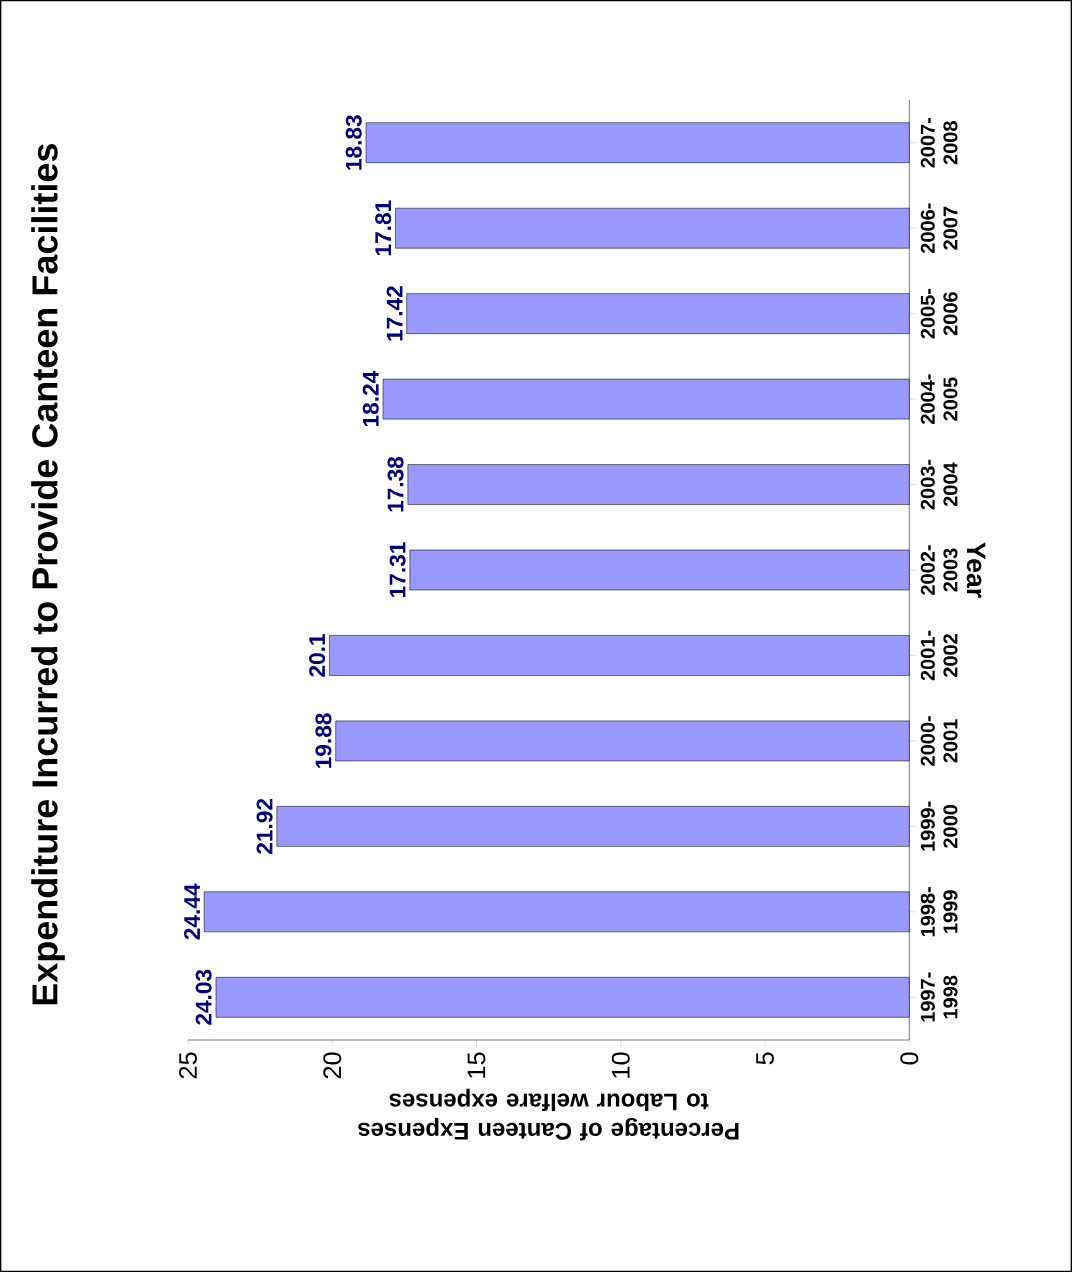  I want to click on data-label: 20.1, so click(317, 655).